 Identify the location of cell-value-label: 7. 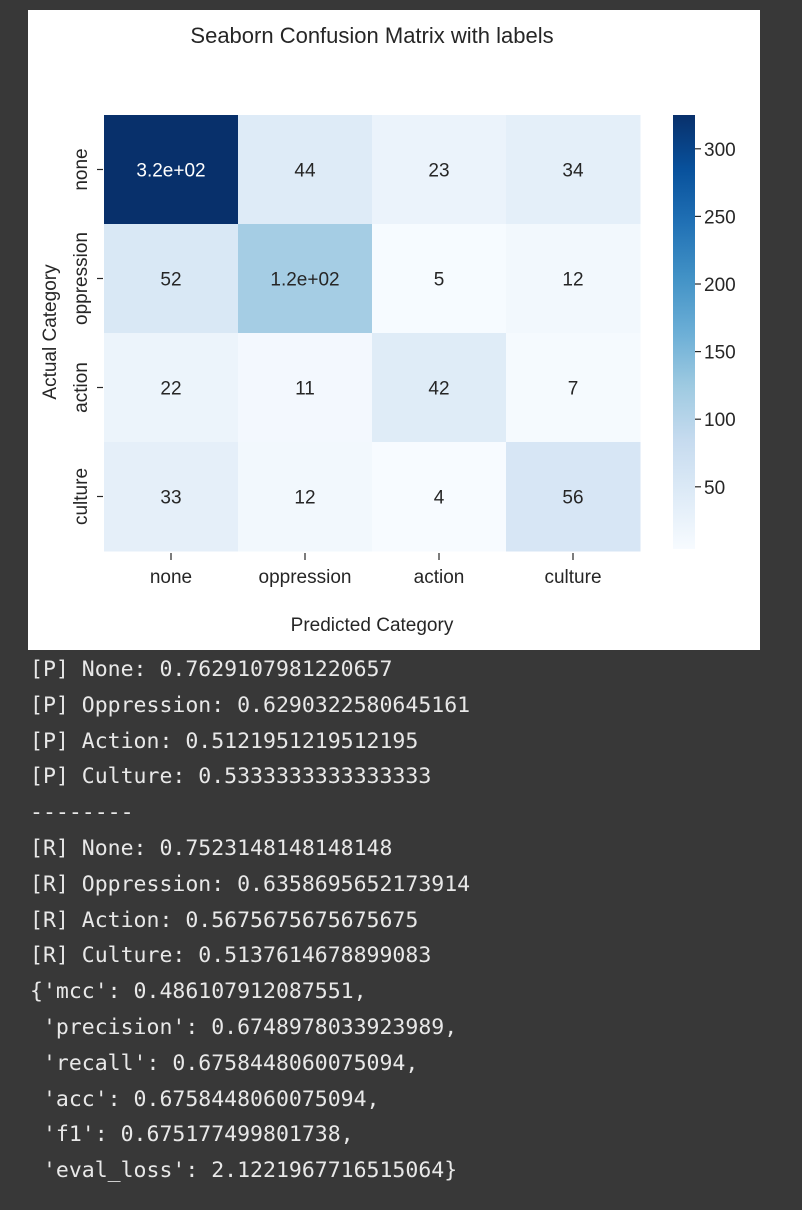
(573, 389).